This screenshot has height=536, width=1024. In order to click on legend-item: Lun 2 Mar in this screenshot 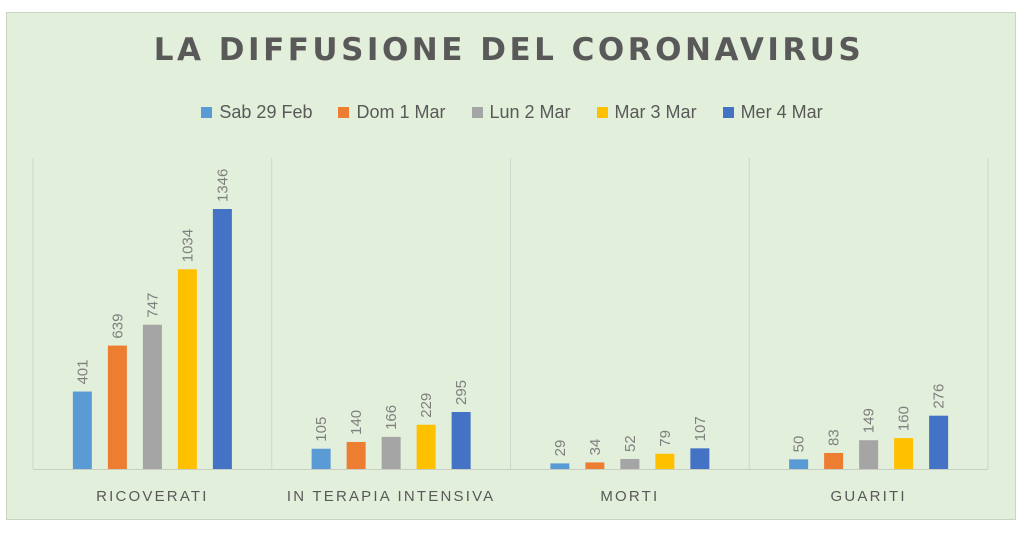, I will do `click(521, 112)`.